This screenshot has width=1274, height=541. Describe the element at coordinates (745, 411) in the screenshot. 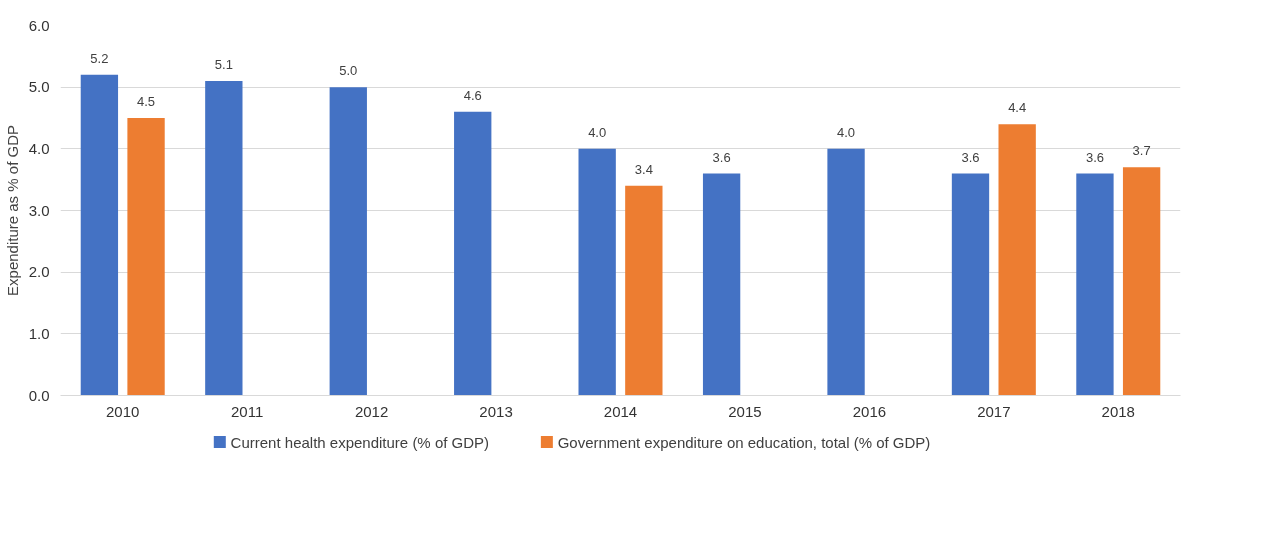

I see `x-tick-label: 2015` at that location.